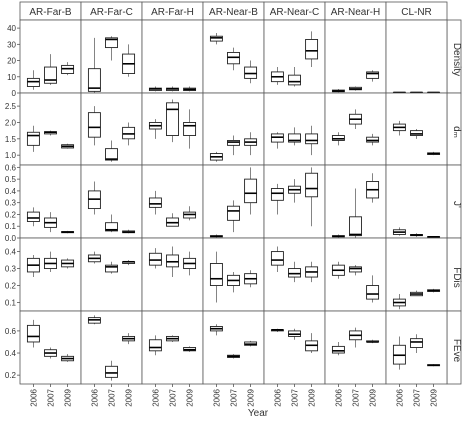  I want to click on column-label: AR-Near-C, so click(294, 12).